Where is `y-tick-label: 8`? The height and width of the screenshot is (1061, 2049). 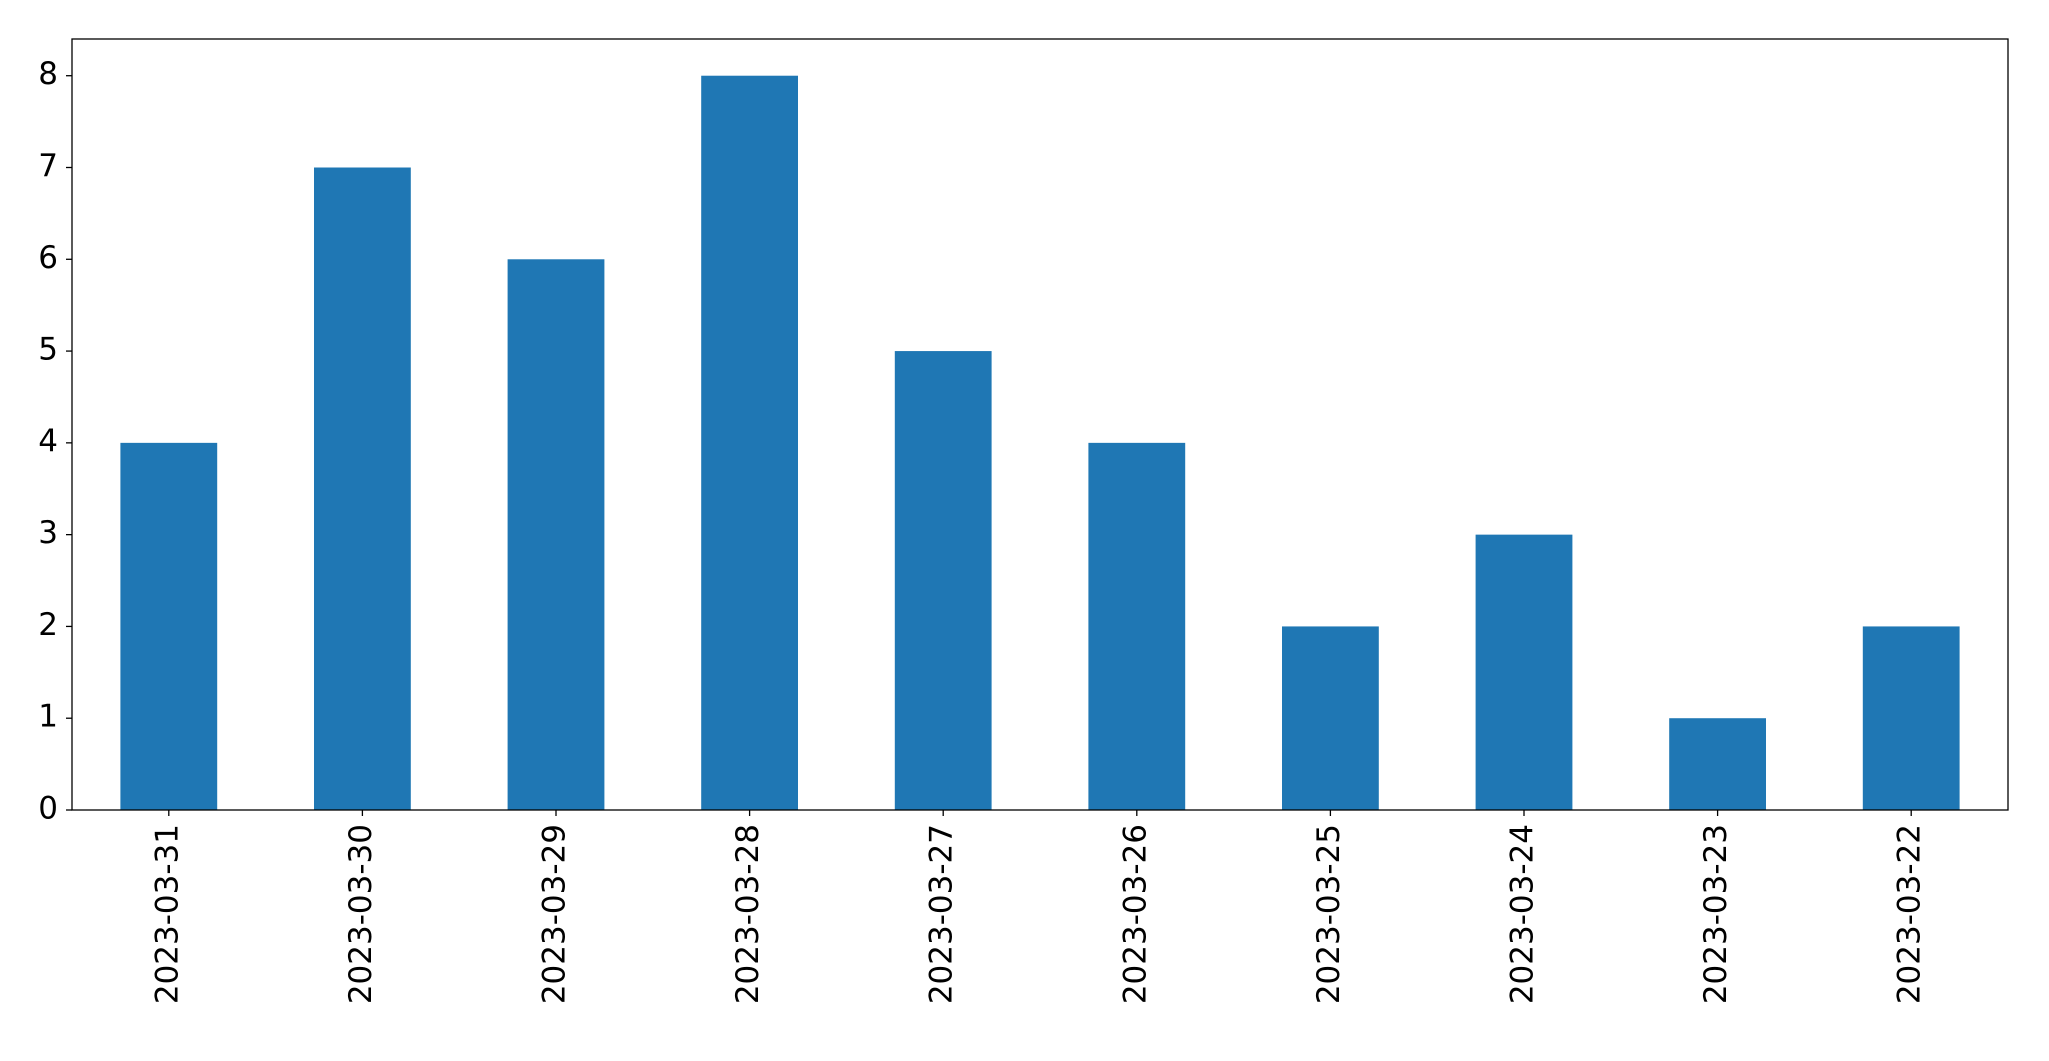
y-tick-label: 8 is located at coordinates (48, 74).